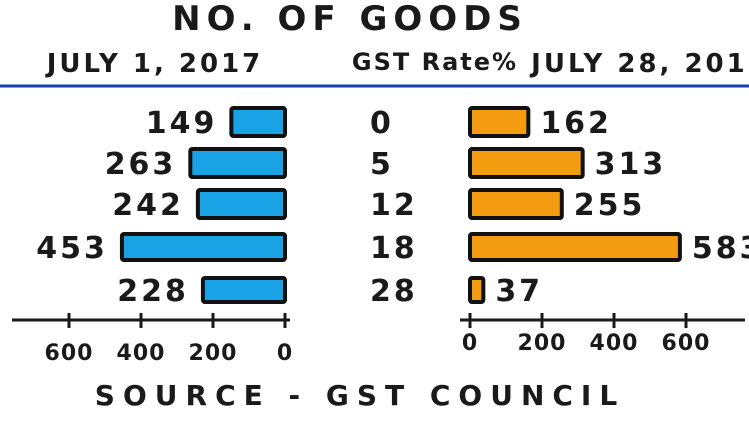 Image resolution: width=749 pixels, height=421 pixels. Describe the element at coordinates (639, 64) in the screenshot. I see `right-period-label: JULY 28, 2018` at that location.